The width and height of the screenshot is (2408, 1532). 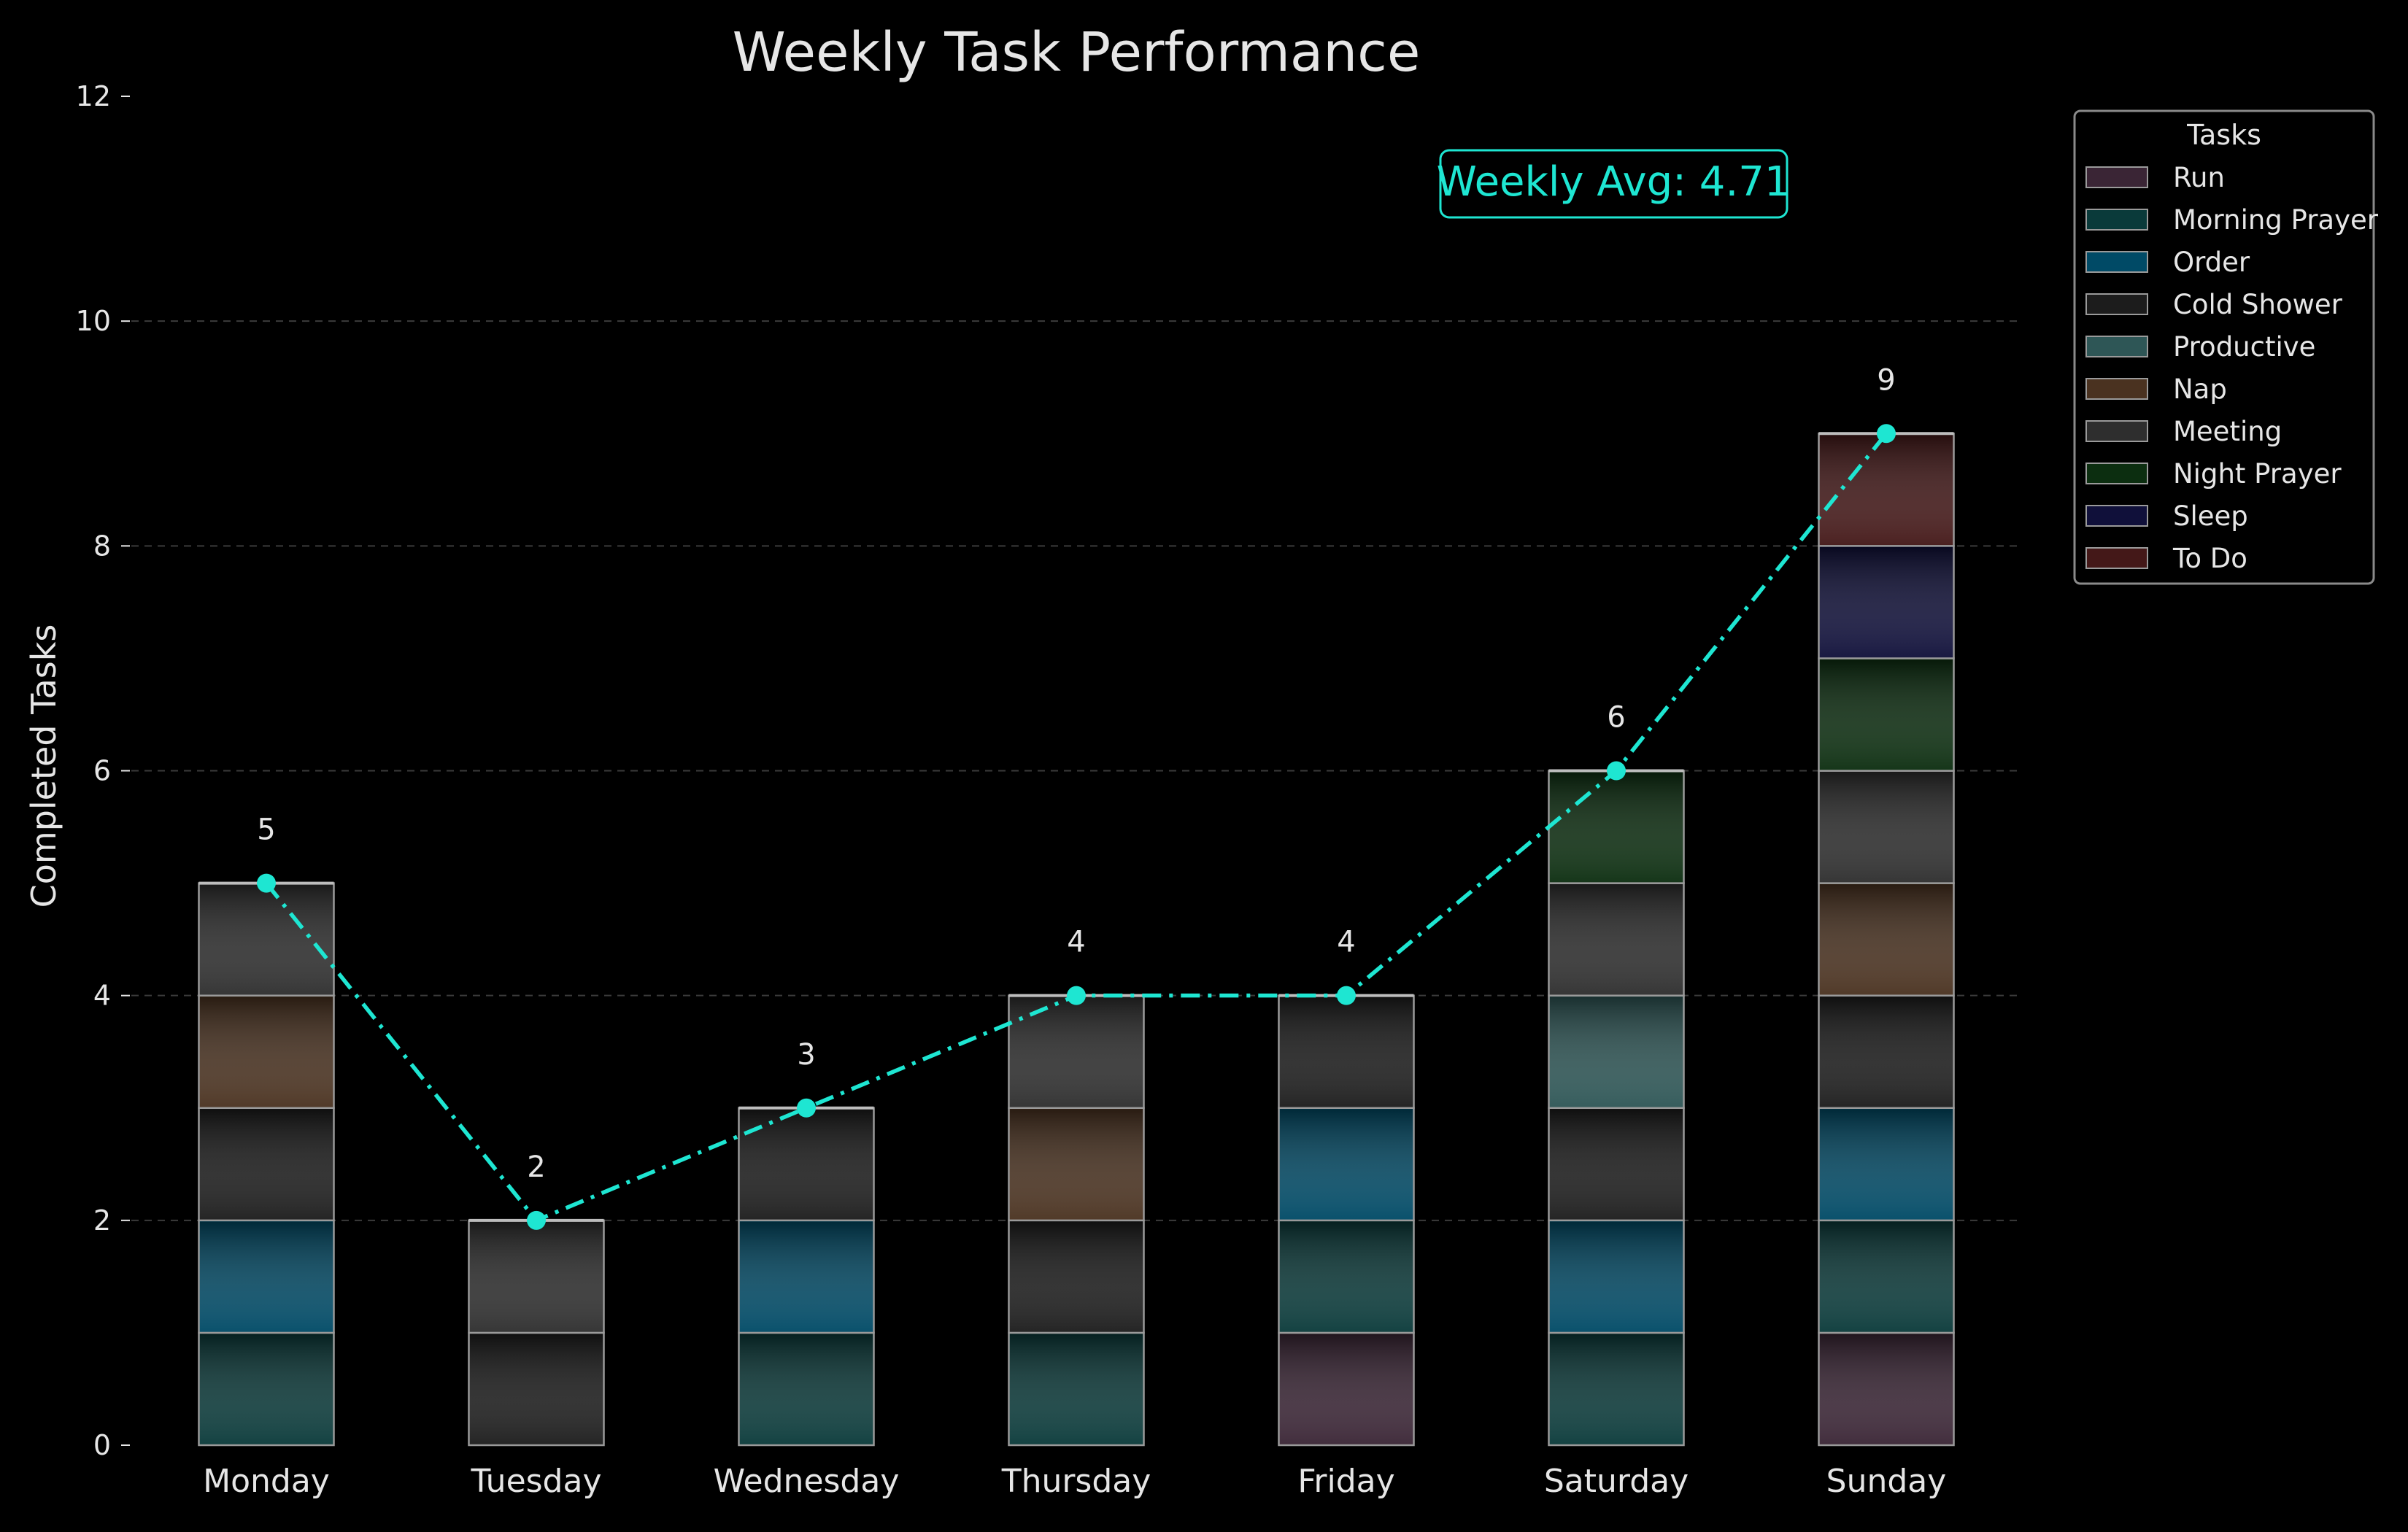 I want to click on y-tick-label: 4, so click(x=102, y=996).